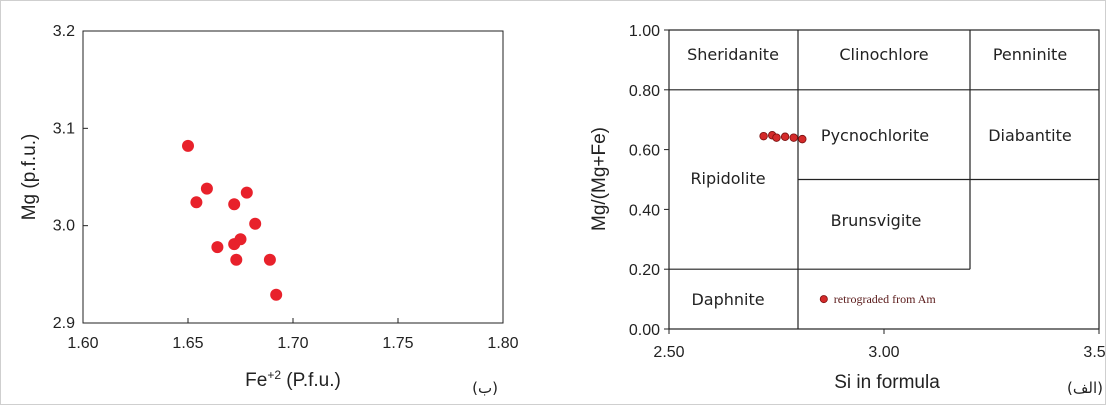  Describe the element at coordinates (883, 352) in the screenshot. I see `right-xtick-label: 3.00` at that location.